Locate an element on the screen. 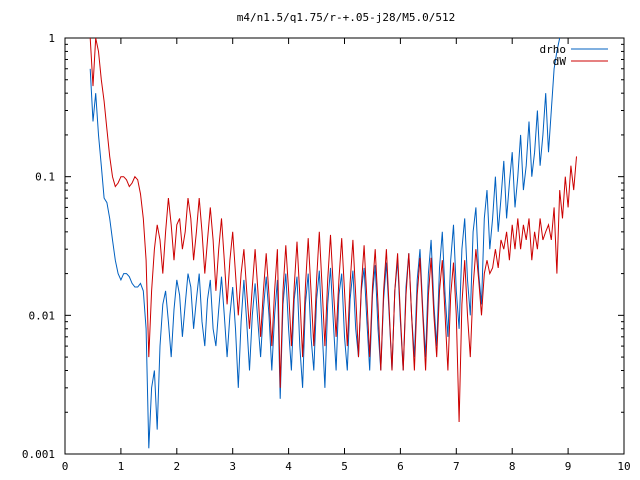 The image size is (640, 480). x-tick-label: 1 is located at coordinates (121, 466).